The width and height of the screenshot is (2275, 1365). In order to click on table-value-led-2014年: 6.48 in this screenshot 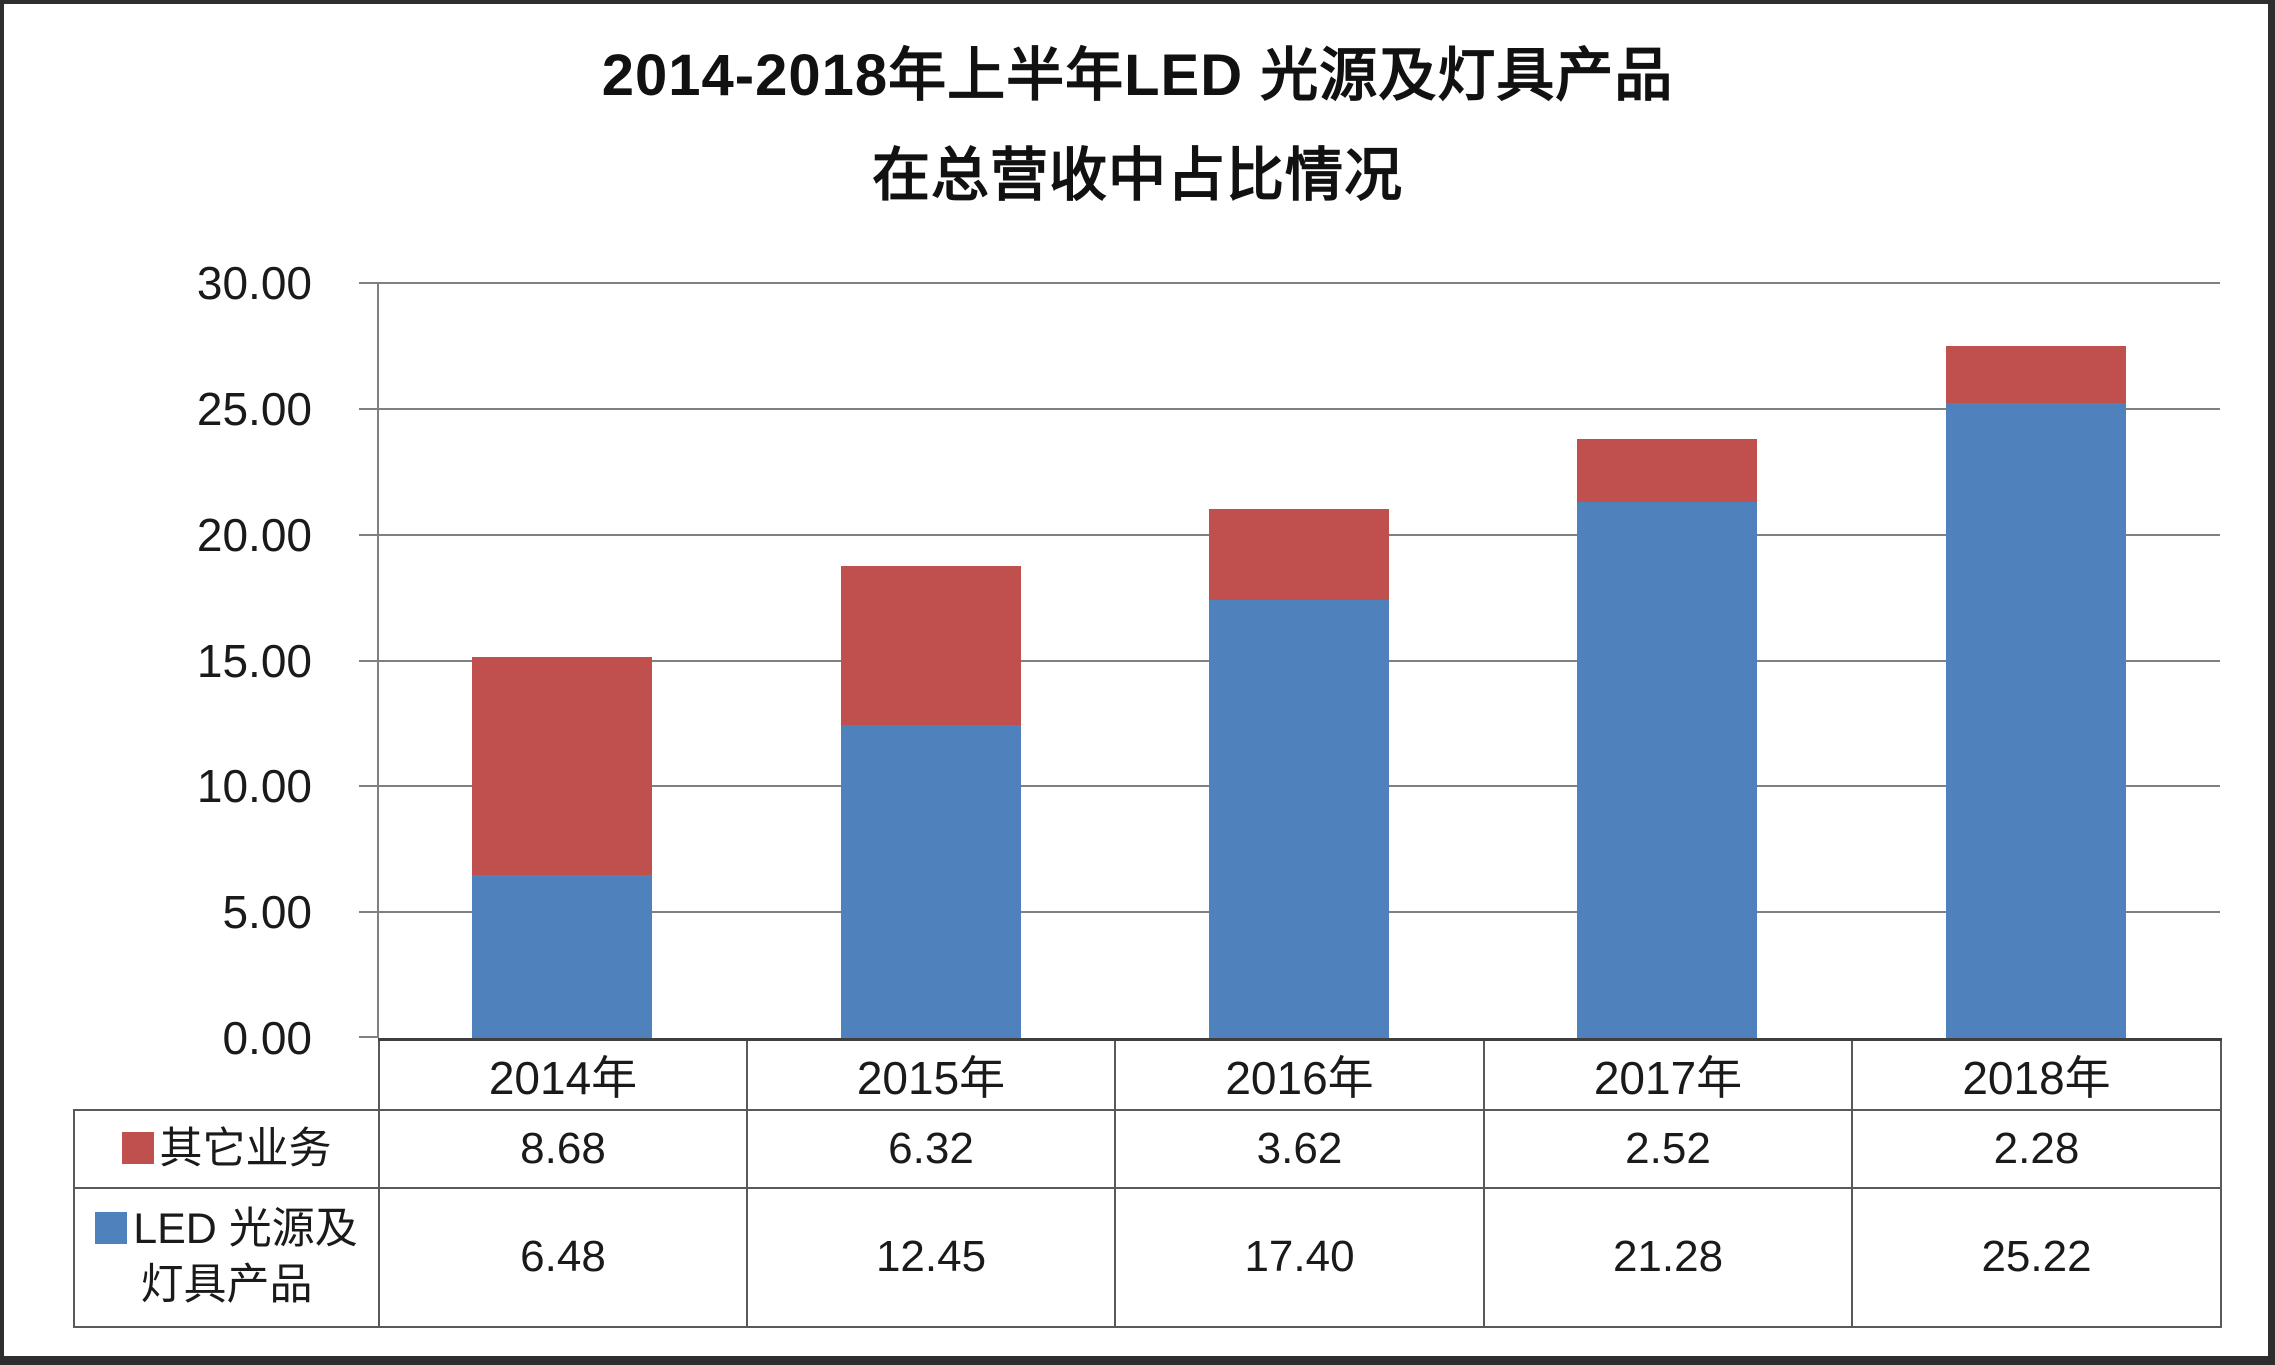, I will do `click(563, 1257)`.